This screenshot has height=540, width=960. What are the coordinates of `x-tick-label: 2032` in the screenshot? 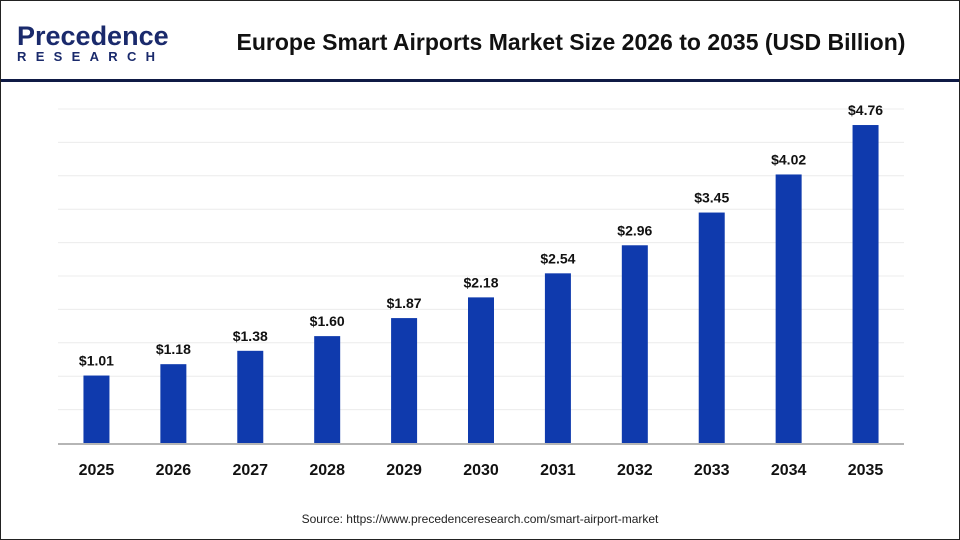 It's located at (635, 470).